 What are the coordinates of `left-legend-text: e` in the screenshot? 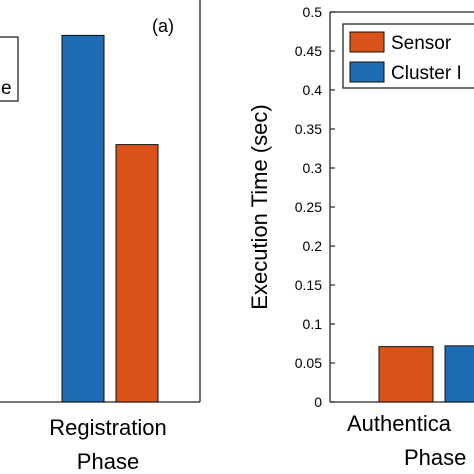 It's located at (6, 88).